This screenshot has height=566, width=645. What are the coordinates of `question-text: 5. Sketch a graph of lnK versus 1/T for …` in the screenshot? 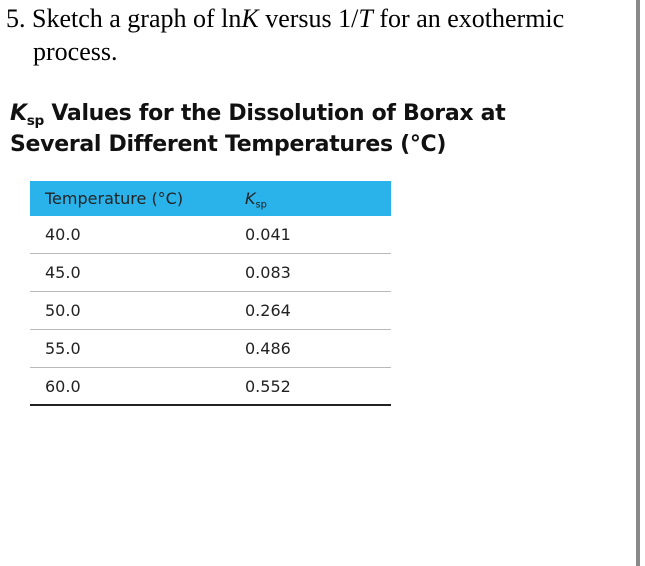 It's located at (316, 35).